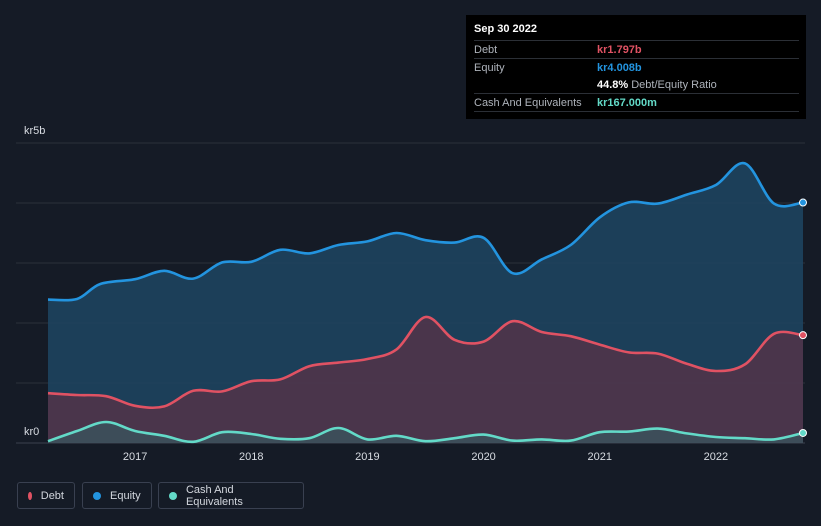 The width and height of the screenshot is (821, 526). I want to click on tooltip-cash-row: Cash And Equivalents kr167.000m, so click(636, 102).